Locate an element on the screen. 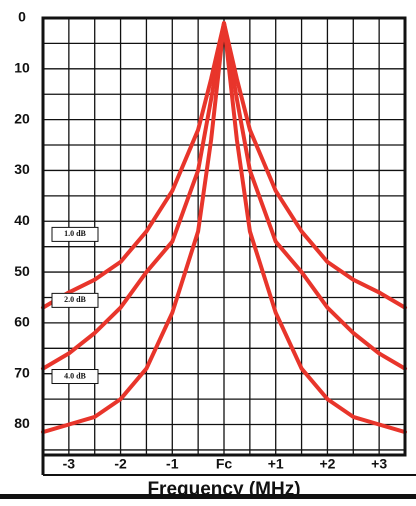 This screenshot has height=506, width=416. y-tick-label: 70 is located at coordinates (22, 372).